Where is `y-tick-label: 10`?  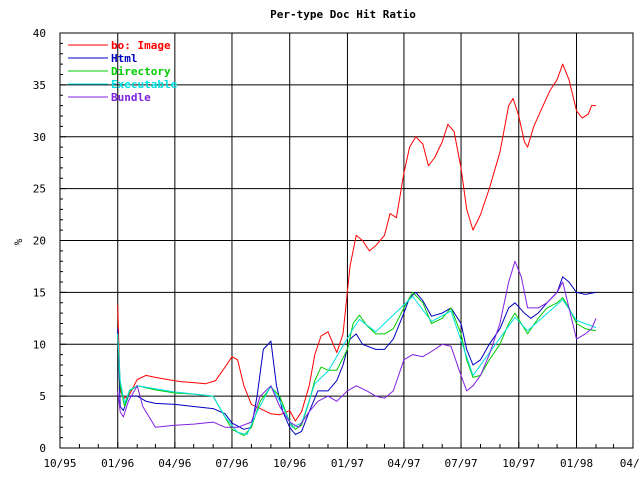
y-tick-label: 10 is located at coordinates (39, 344).